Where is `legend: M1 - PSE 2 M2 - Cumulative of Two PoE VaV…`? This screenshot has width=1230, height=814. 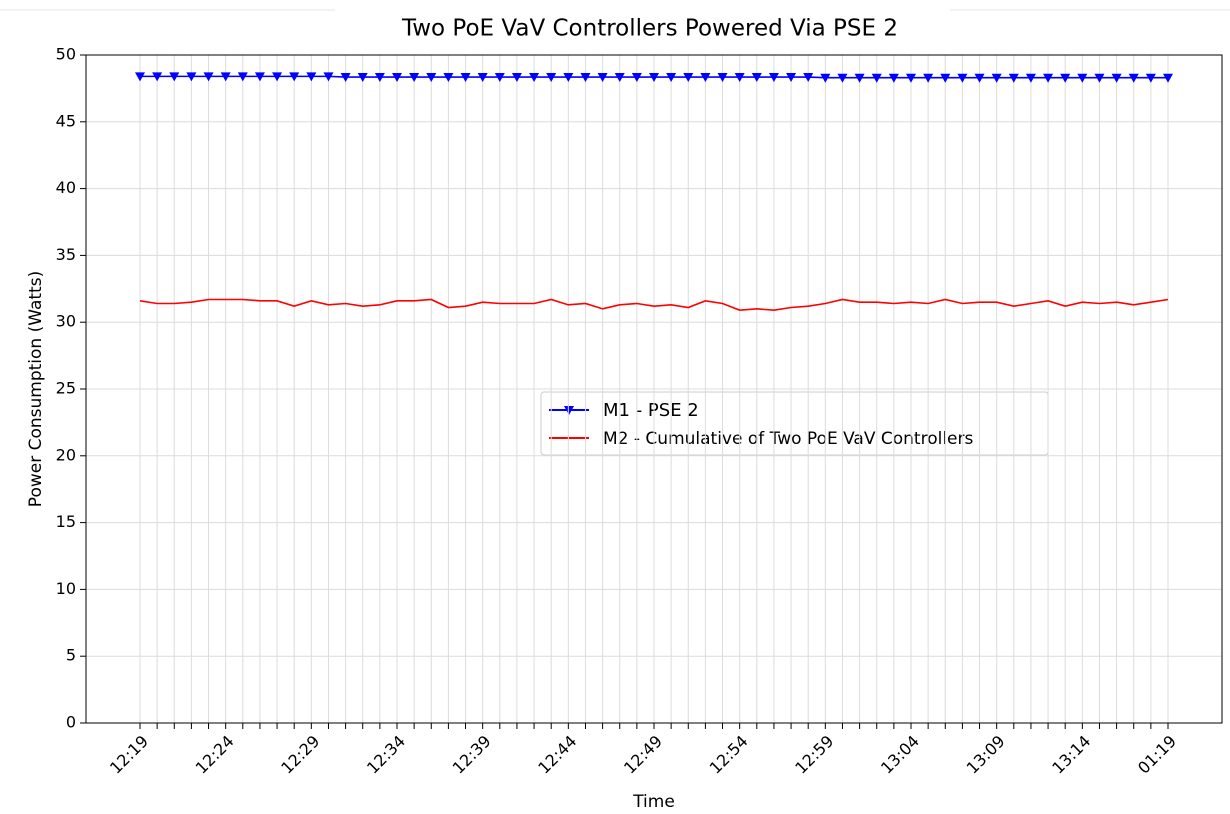
legend: M1 - PSE 2 M2 - Cumulative of Two PoE VaV… is located at coordinates (794, 423).